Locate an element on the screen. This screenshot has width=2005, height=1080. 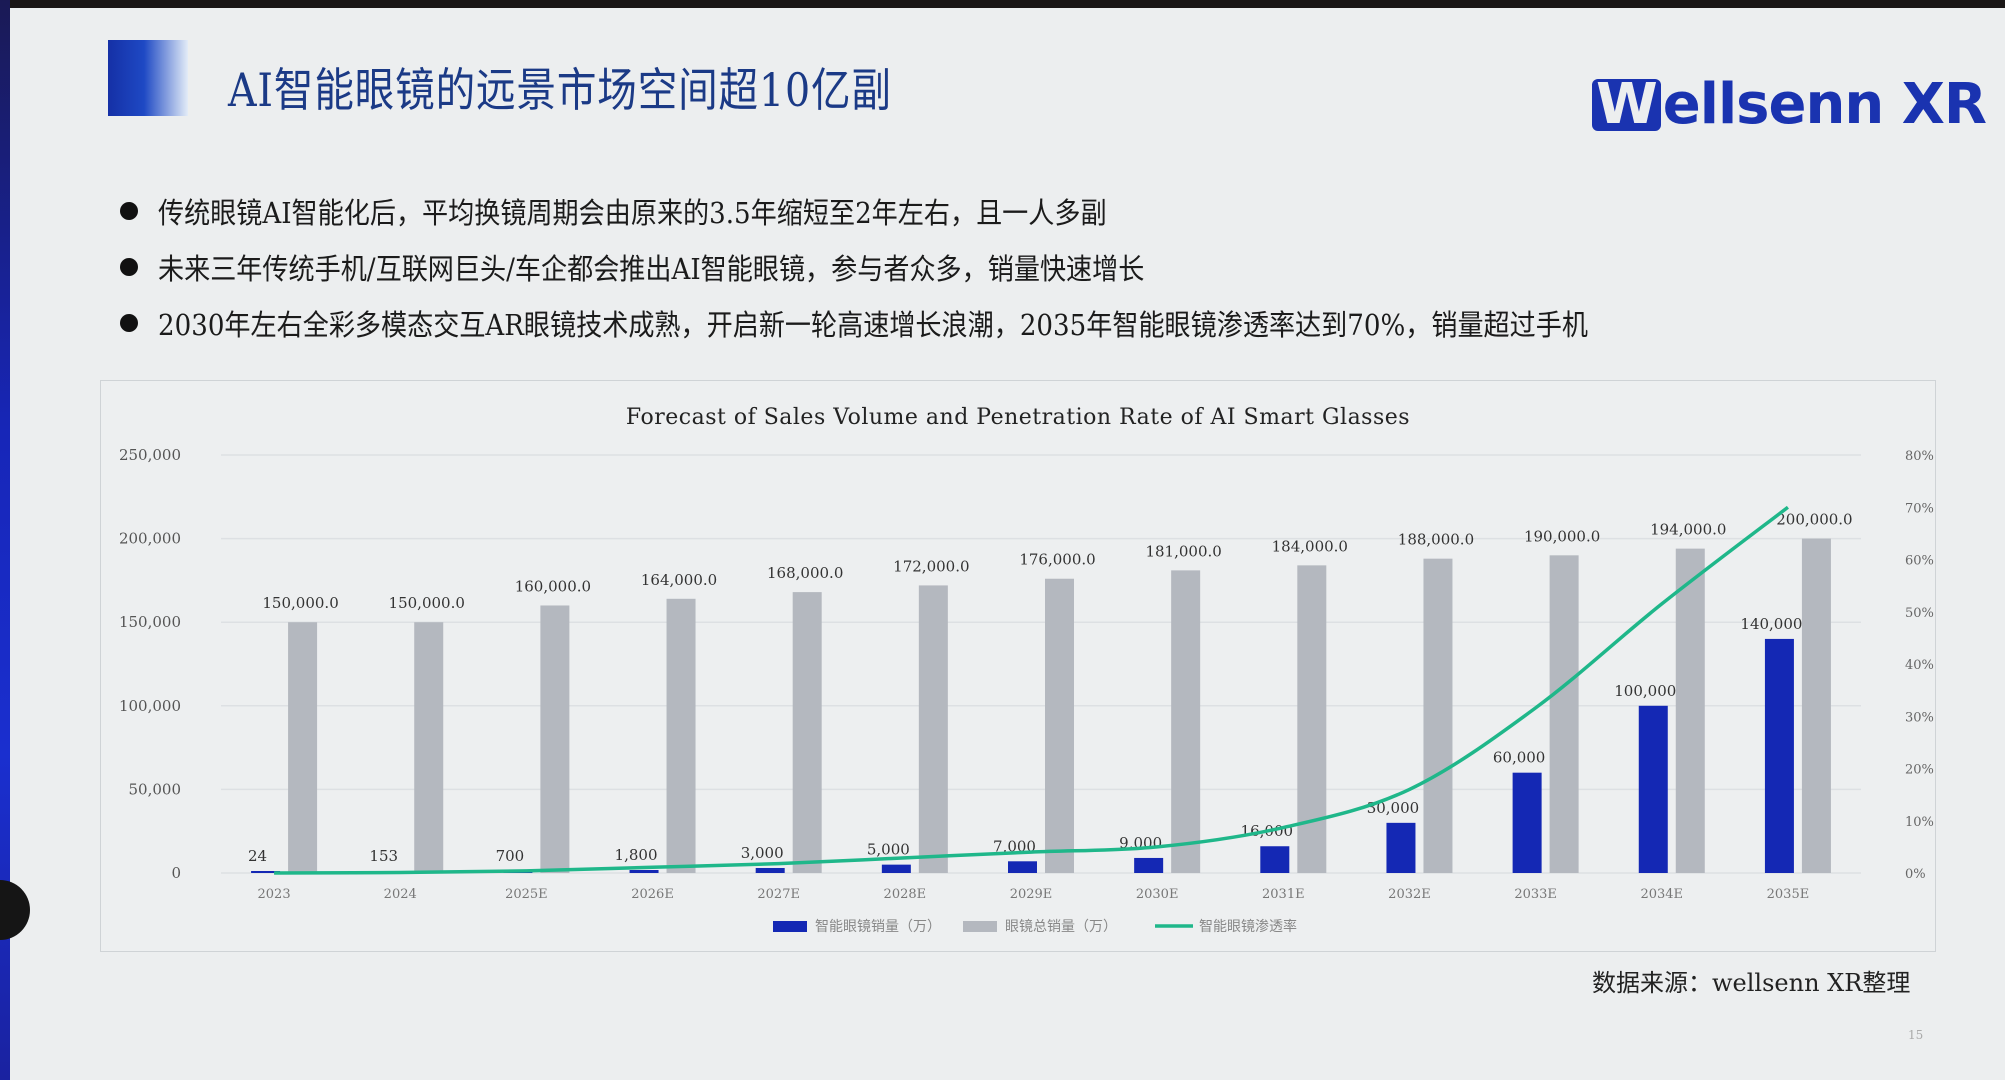
page-number: 15 is located at coordinates (1916, 1035).